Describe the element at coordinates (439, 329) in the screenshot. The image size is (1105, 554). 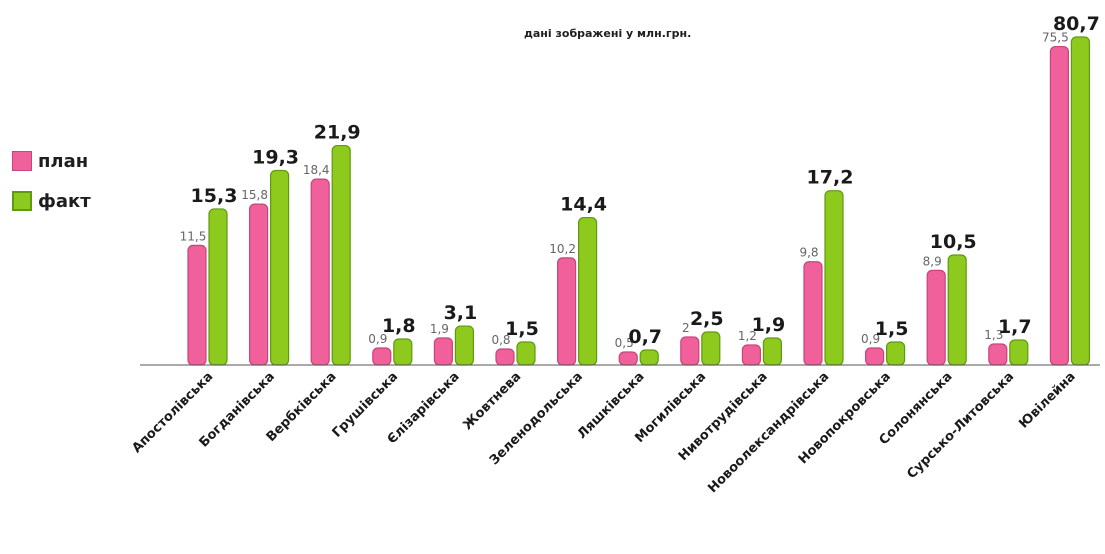
I see `value-label-plan-4: 1,9` at that location.